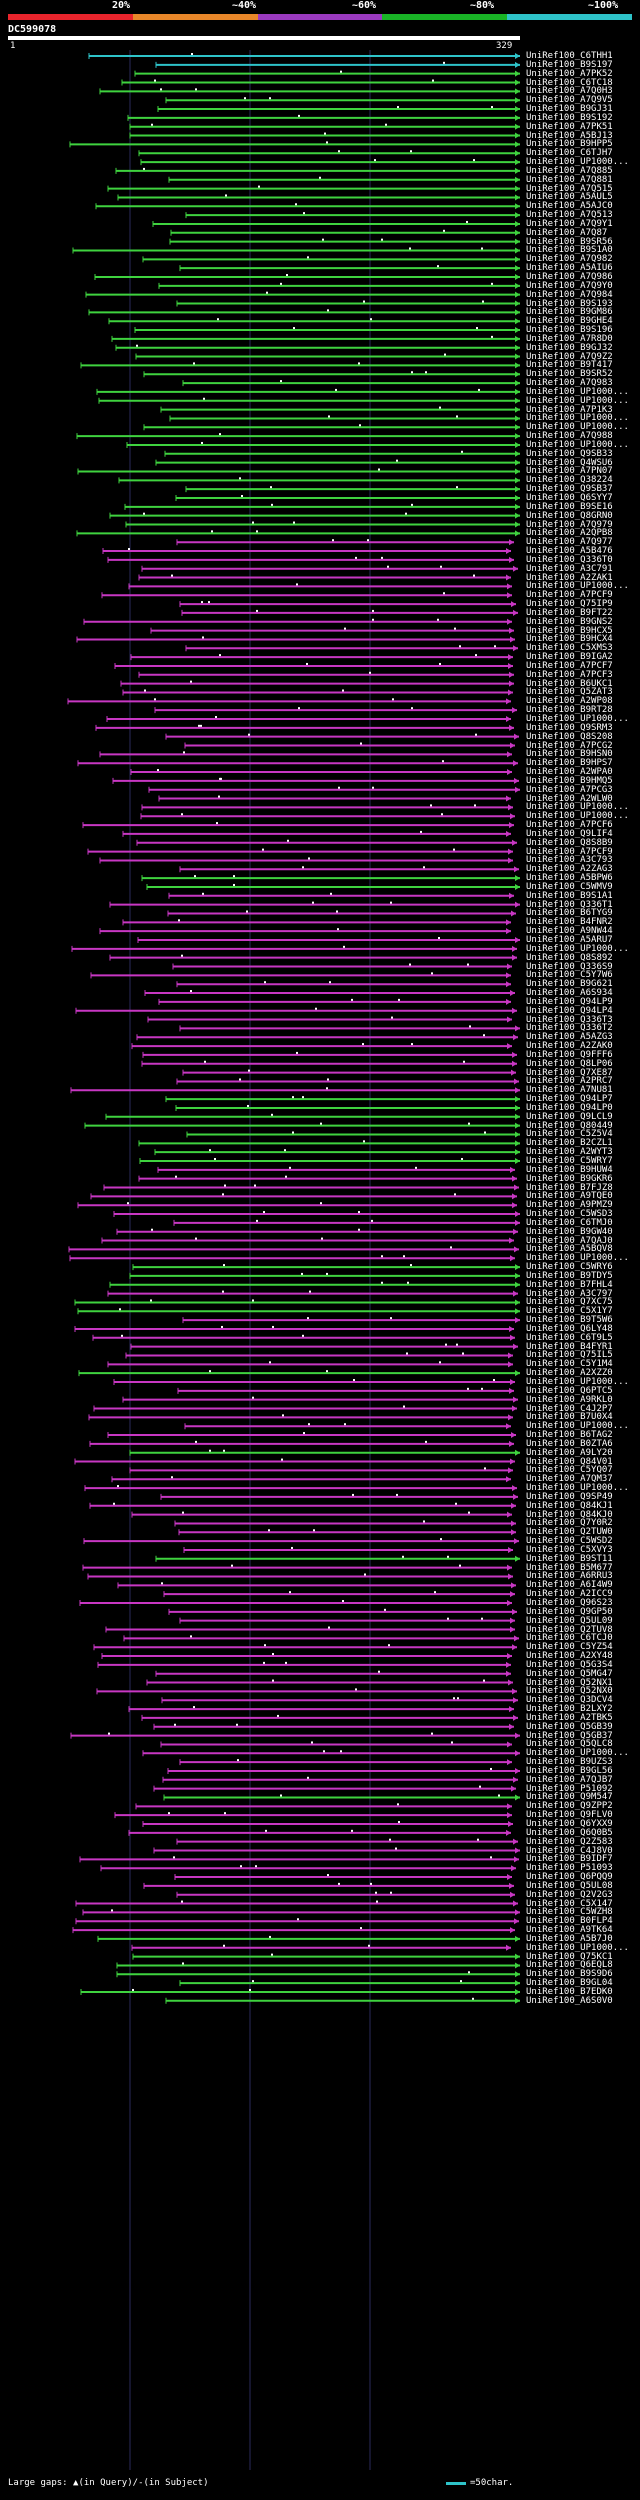  I want to click on hit-label: UniRef100_A7Q515, so click(569, 188).